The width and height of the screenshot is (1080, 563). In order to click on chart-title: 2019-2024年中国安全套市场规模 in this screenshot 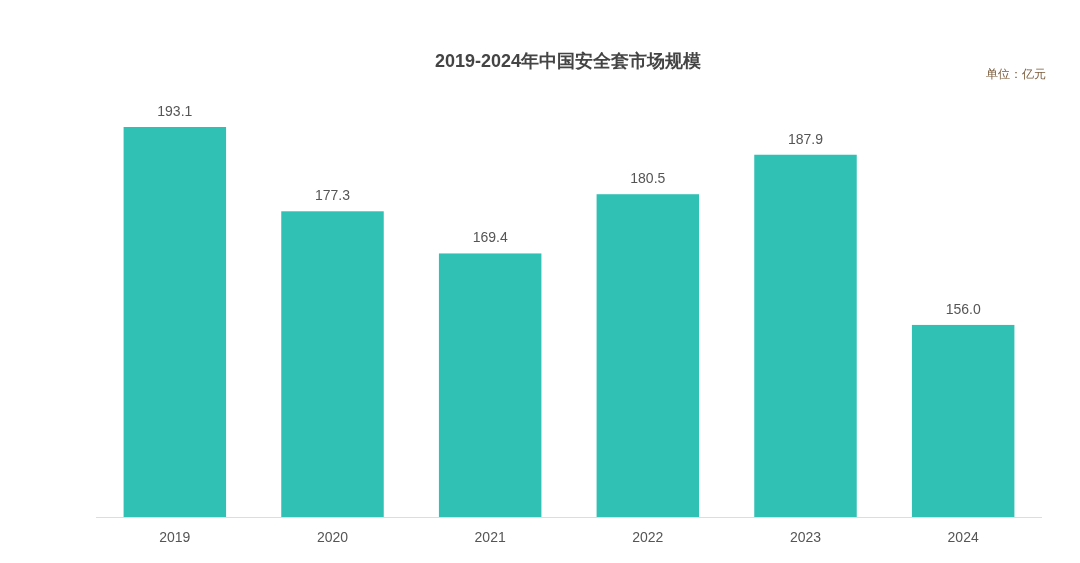, I will do `click(568, 61)`.